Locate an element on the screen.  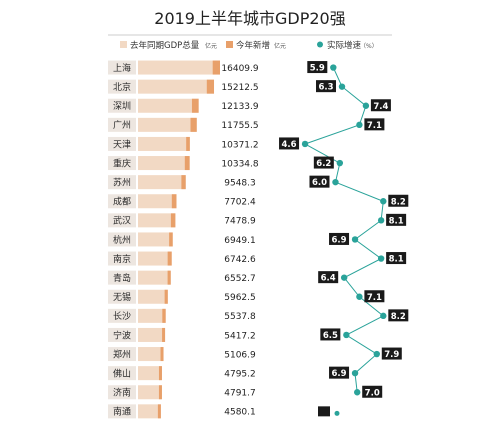
city-label: 苏州 is located at coordinates (122, 182).